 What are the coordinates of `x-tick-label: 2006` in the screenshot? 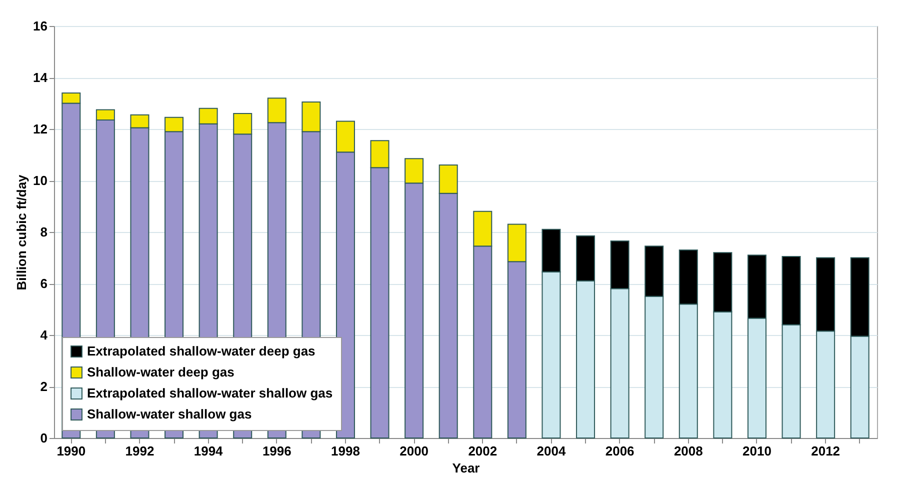 It's located at (619, 451).